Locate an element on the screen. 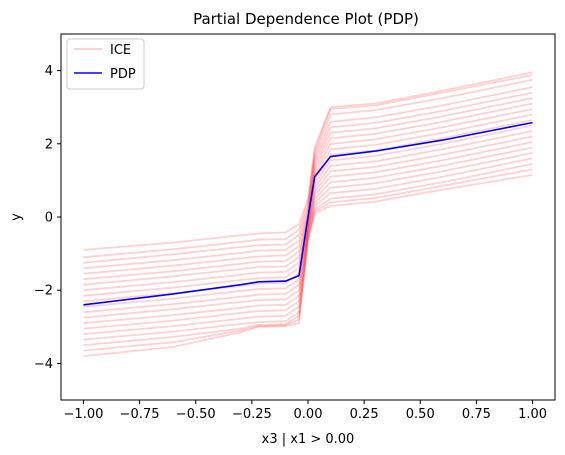  x-tick-label: 0.25 is located at coordinates (364, 414).